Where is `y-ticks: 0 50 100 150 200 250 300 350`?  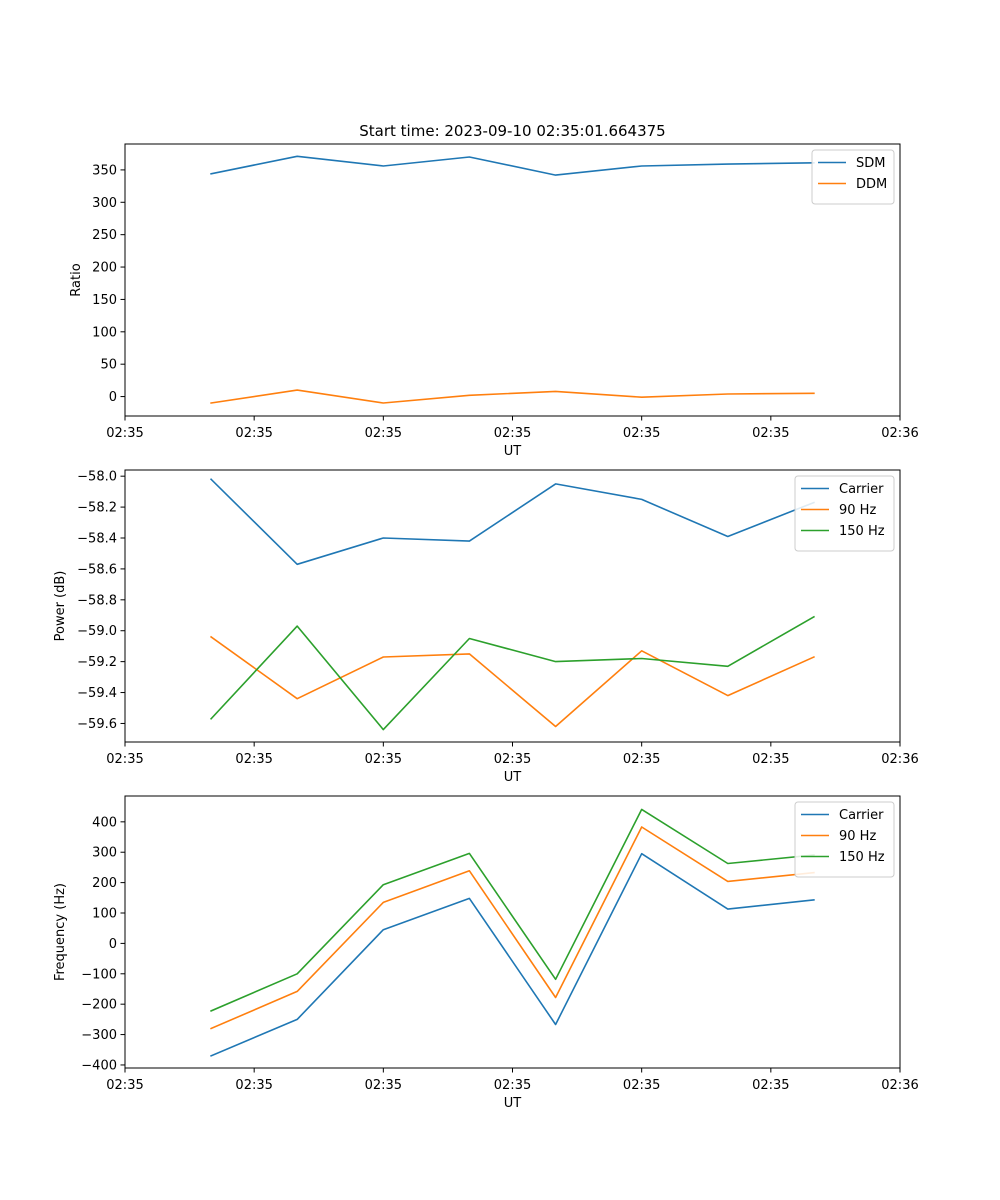
y-ticks: 0 50 100 150 200 250 300 350 is located at coordinates (108, 284).